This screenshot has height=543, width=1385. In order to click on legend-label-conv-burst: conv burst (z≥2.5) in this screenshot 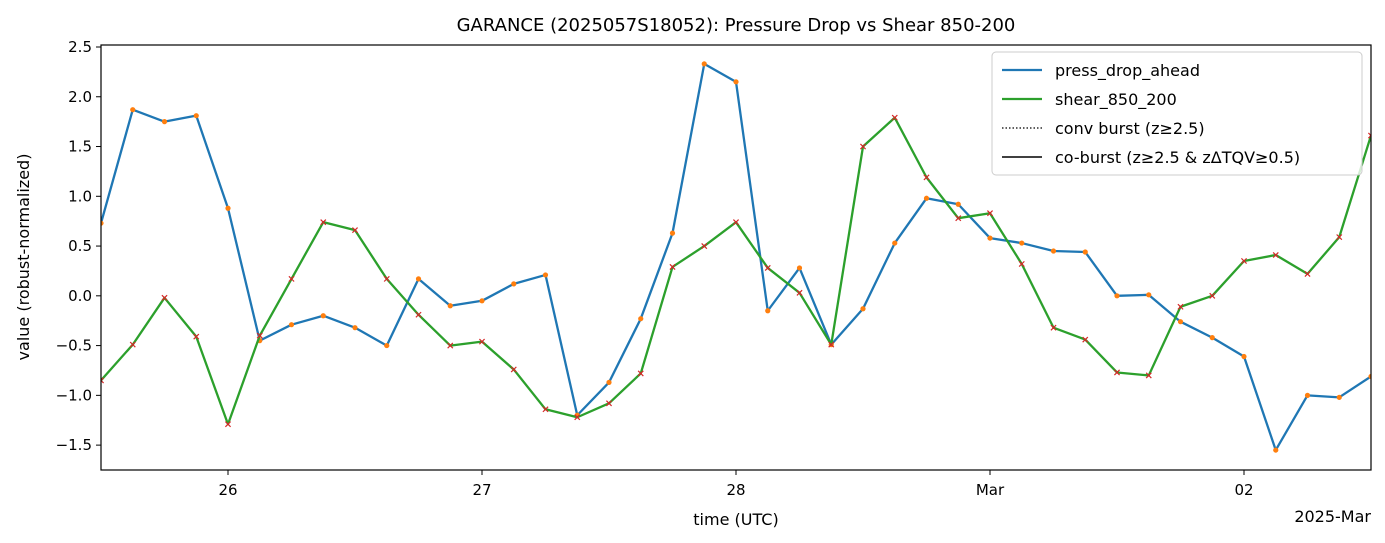, I will do `click(1130, 128)`.